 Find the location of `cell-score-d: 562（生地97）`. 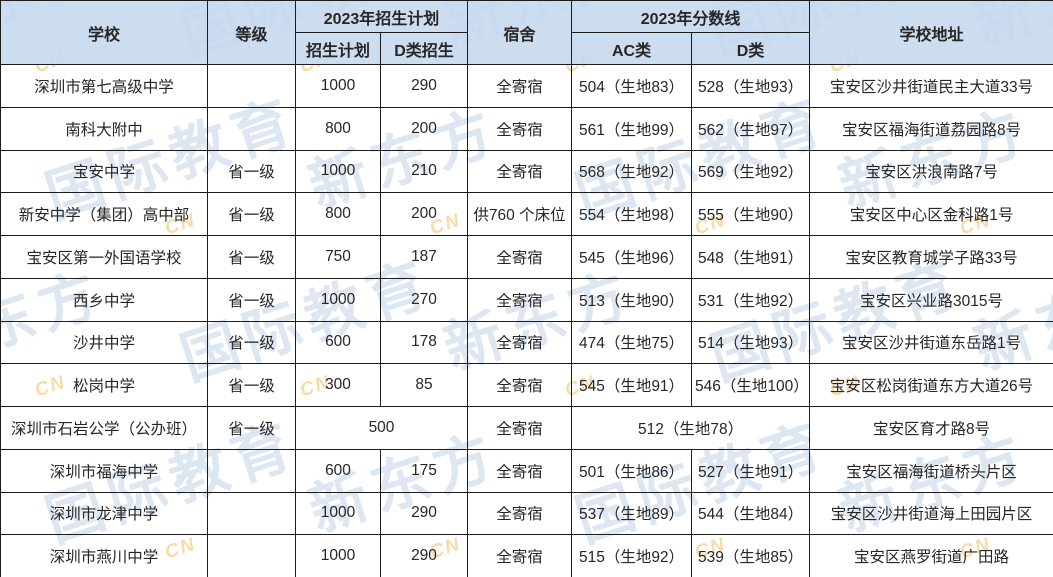

cell-score-d: 562（生地97） is located at coordinates (751, 128).